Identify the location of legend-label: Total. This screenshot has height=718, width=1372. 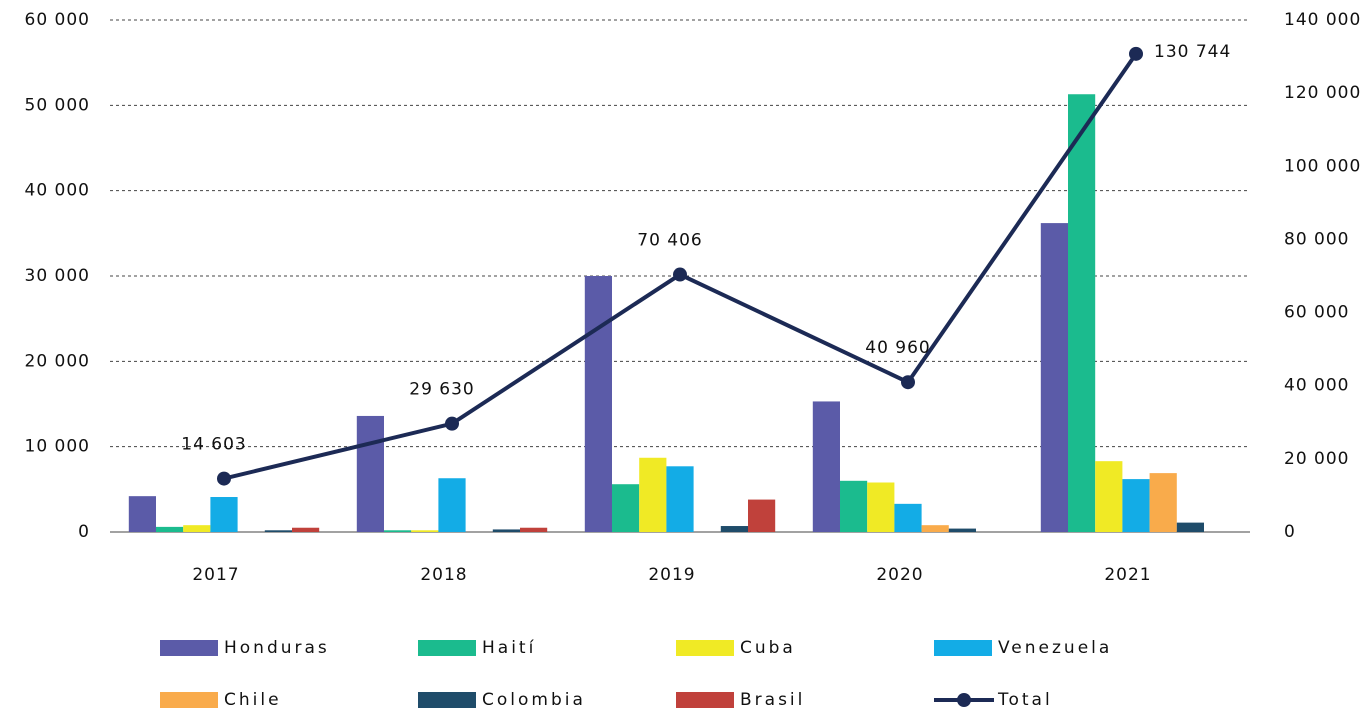
(1025, 700).